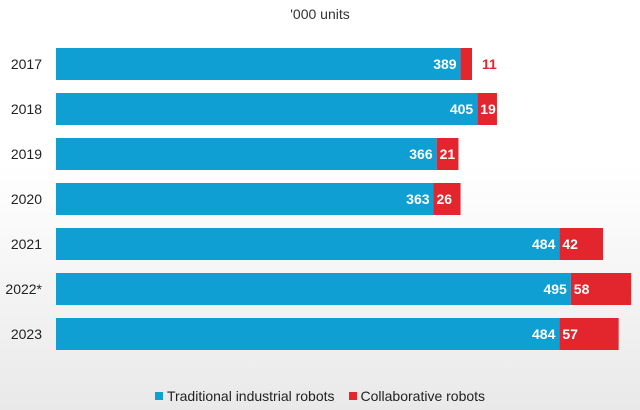  What do you see at coordinates (421, 154) in the screenshot?
I see `value-label-traditional: 366` at bounding box center [421, 154].